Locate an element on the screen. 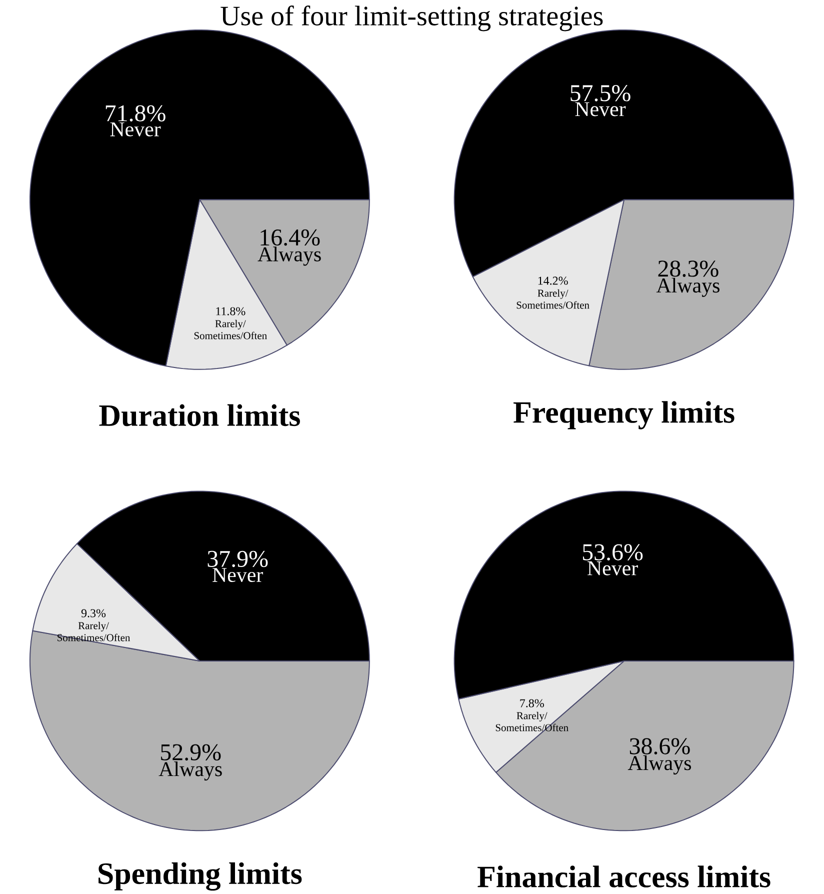 This screenshot has width=824, height=894. data-label: 71.8% is located at coordinates (136, 113).